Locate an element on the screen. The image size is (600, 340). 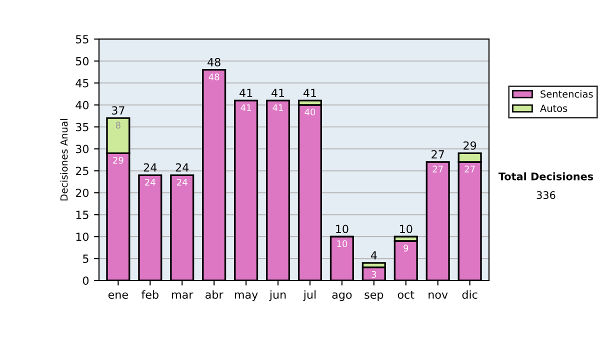
x-tick-label: nov is located at coordinates (438, 295).